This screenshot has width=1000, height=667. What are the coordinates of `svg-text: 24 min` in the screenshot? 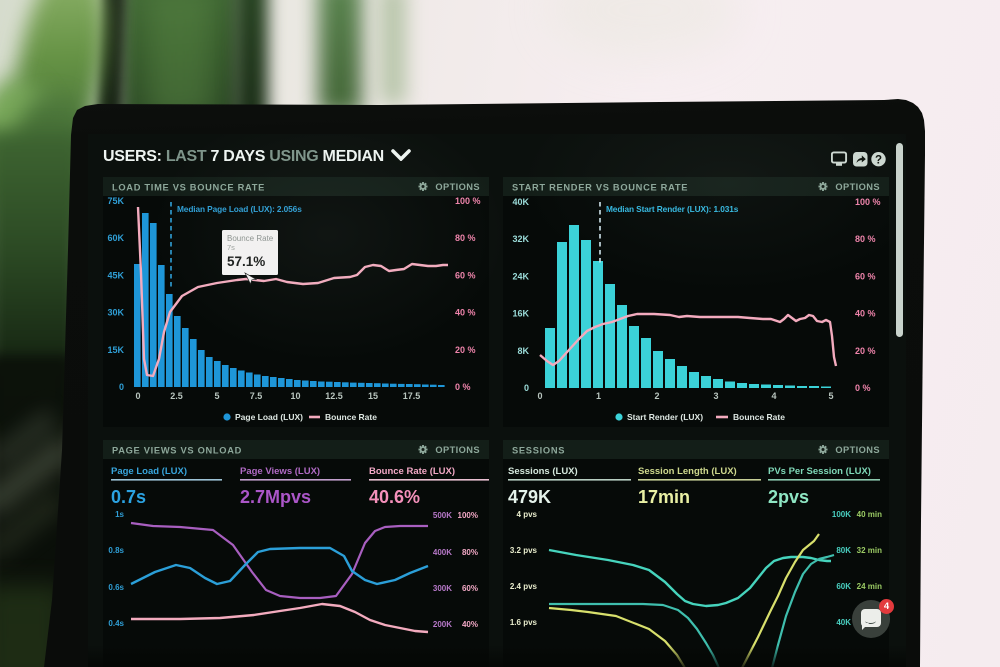 It's located at (869, 586).